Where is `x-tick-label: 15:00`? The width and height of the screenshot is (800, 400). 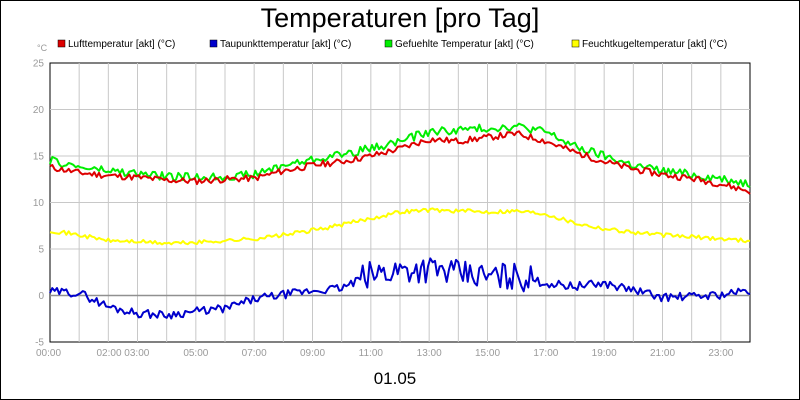
x-tick-label: 15:00 is located at coordinates (487, 353).